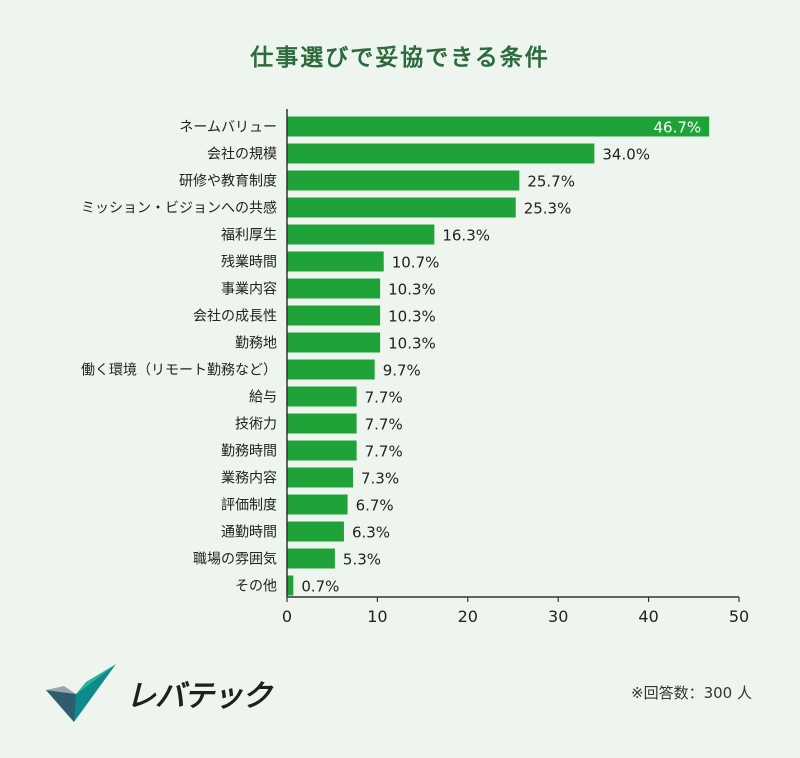 This screenshot has height=758, width=800. I want to click on category-label: 会社の成長性, so click(235, 317).